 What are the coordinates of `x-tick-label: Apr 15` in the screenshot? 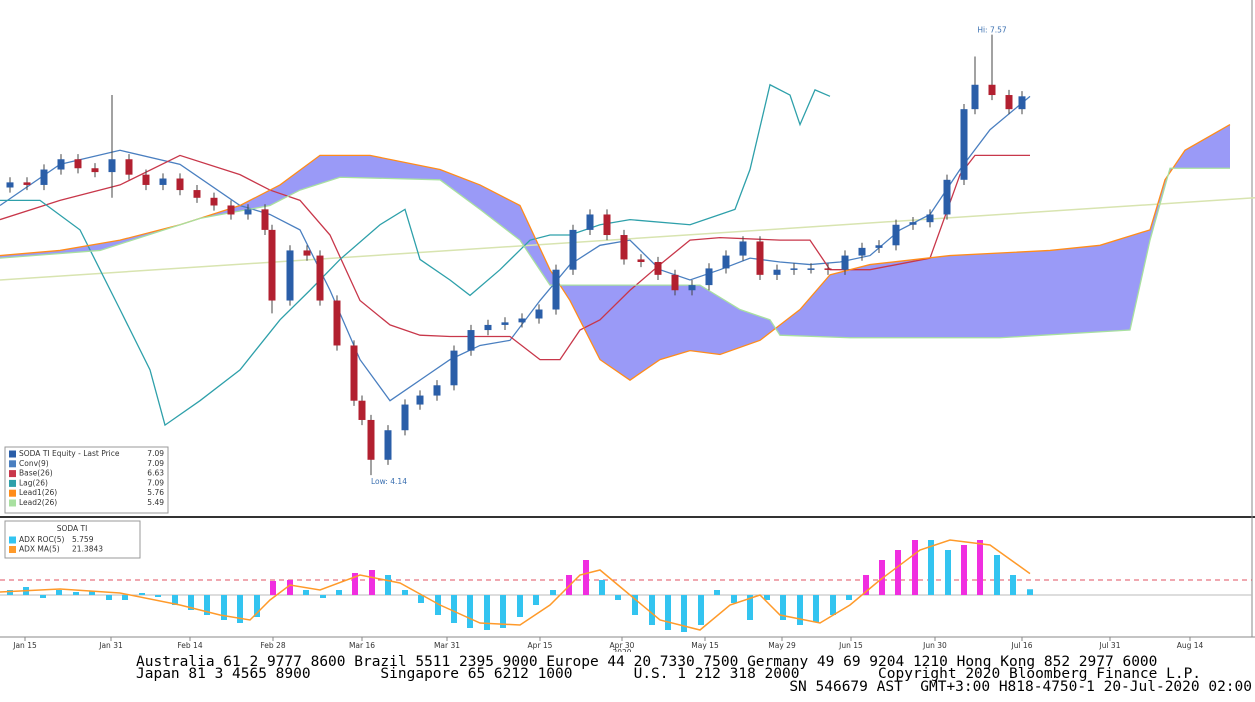 It's located at (540, 645).